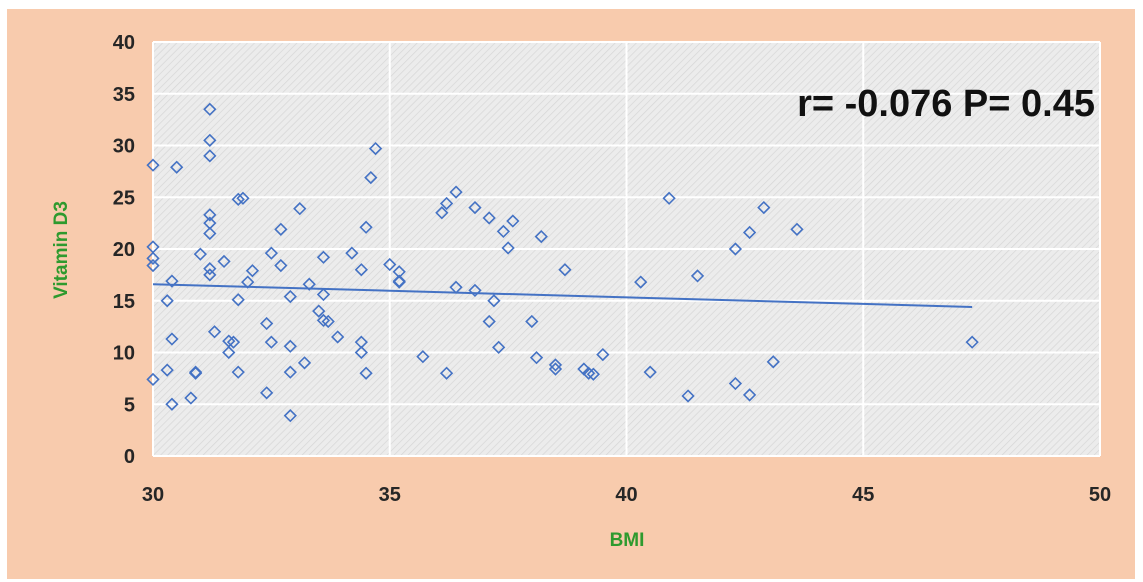 This screenshot has width=1143, height=582. I want to click on x-tick-label: 45, so click(863, 495).